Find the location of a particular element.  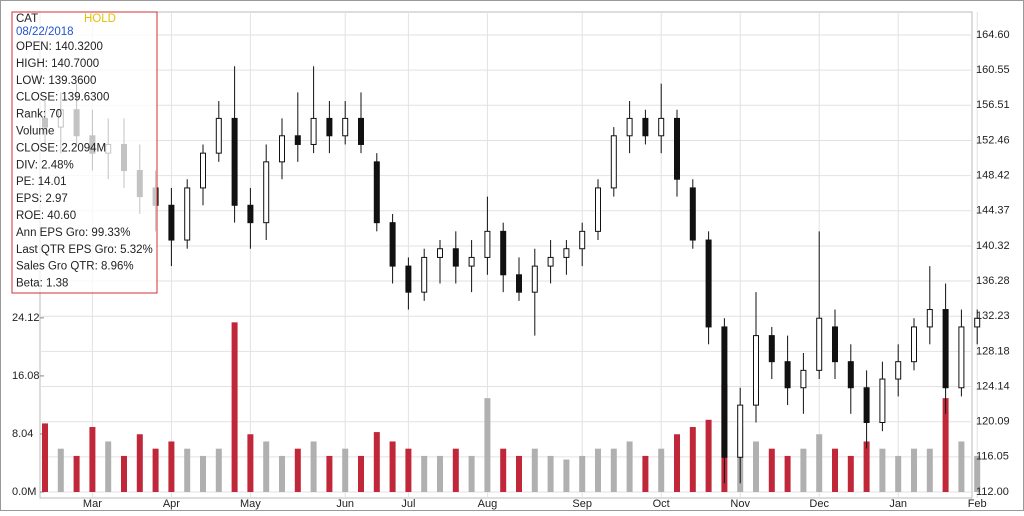

x-tick-label: Aug is located at coordinates (488, 504).